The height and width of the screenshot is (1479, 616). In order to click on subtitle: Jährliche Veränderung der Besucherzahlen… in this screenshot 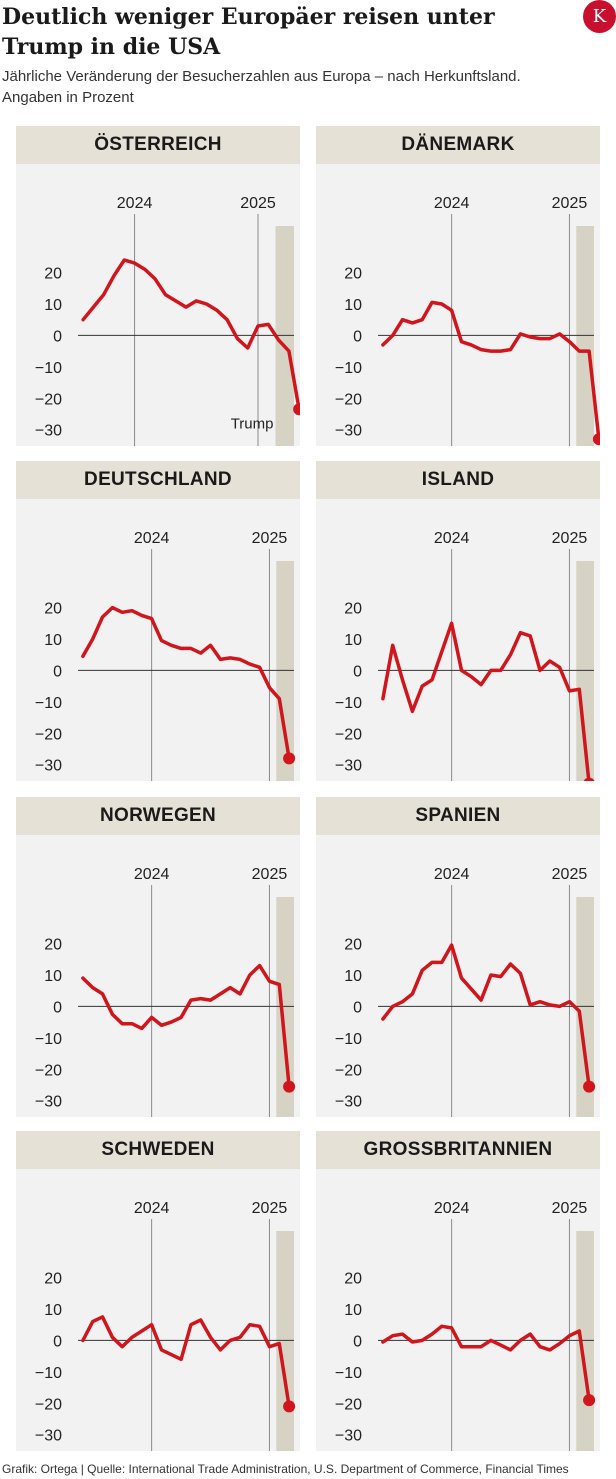, I will do `click(261, 87)`.